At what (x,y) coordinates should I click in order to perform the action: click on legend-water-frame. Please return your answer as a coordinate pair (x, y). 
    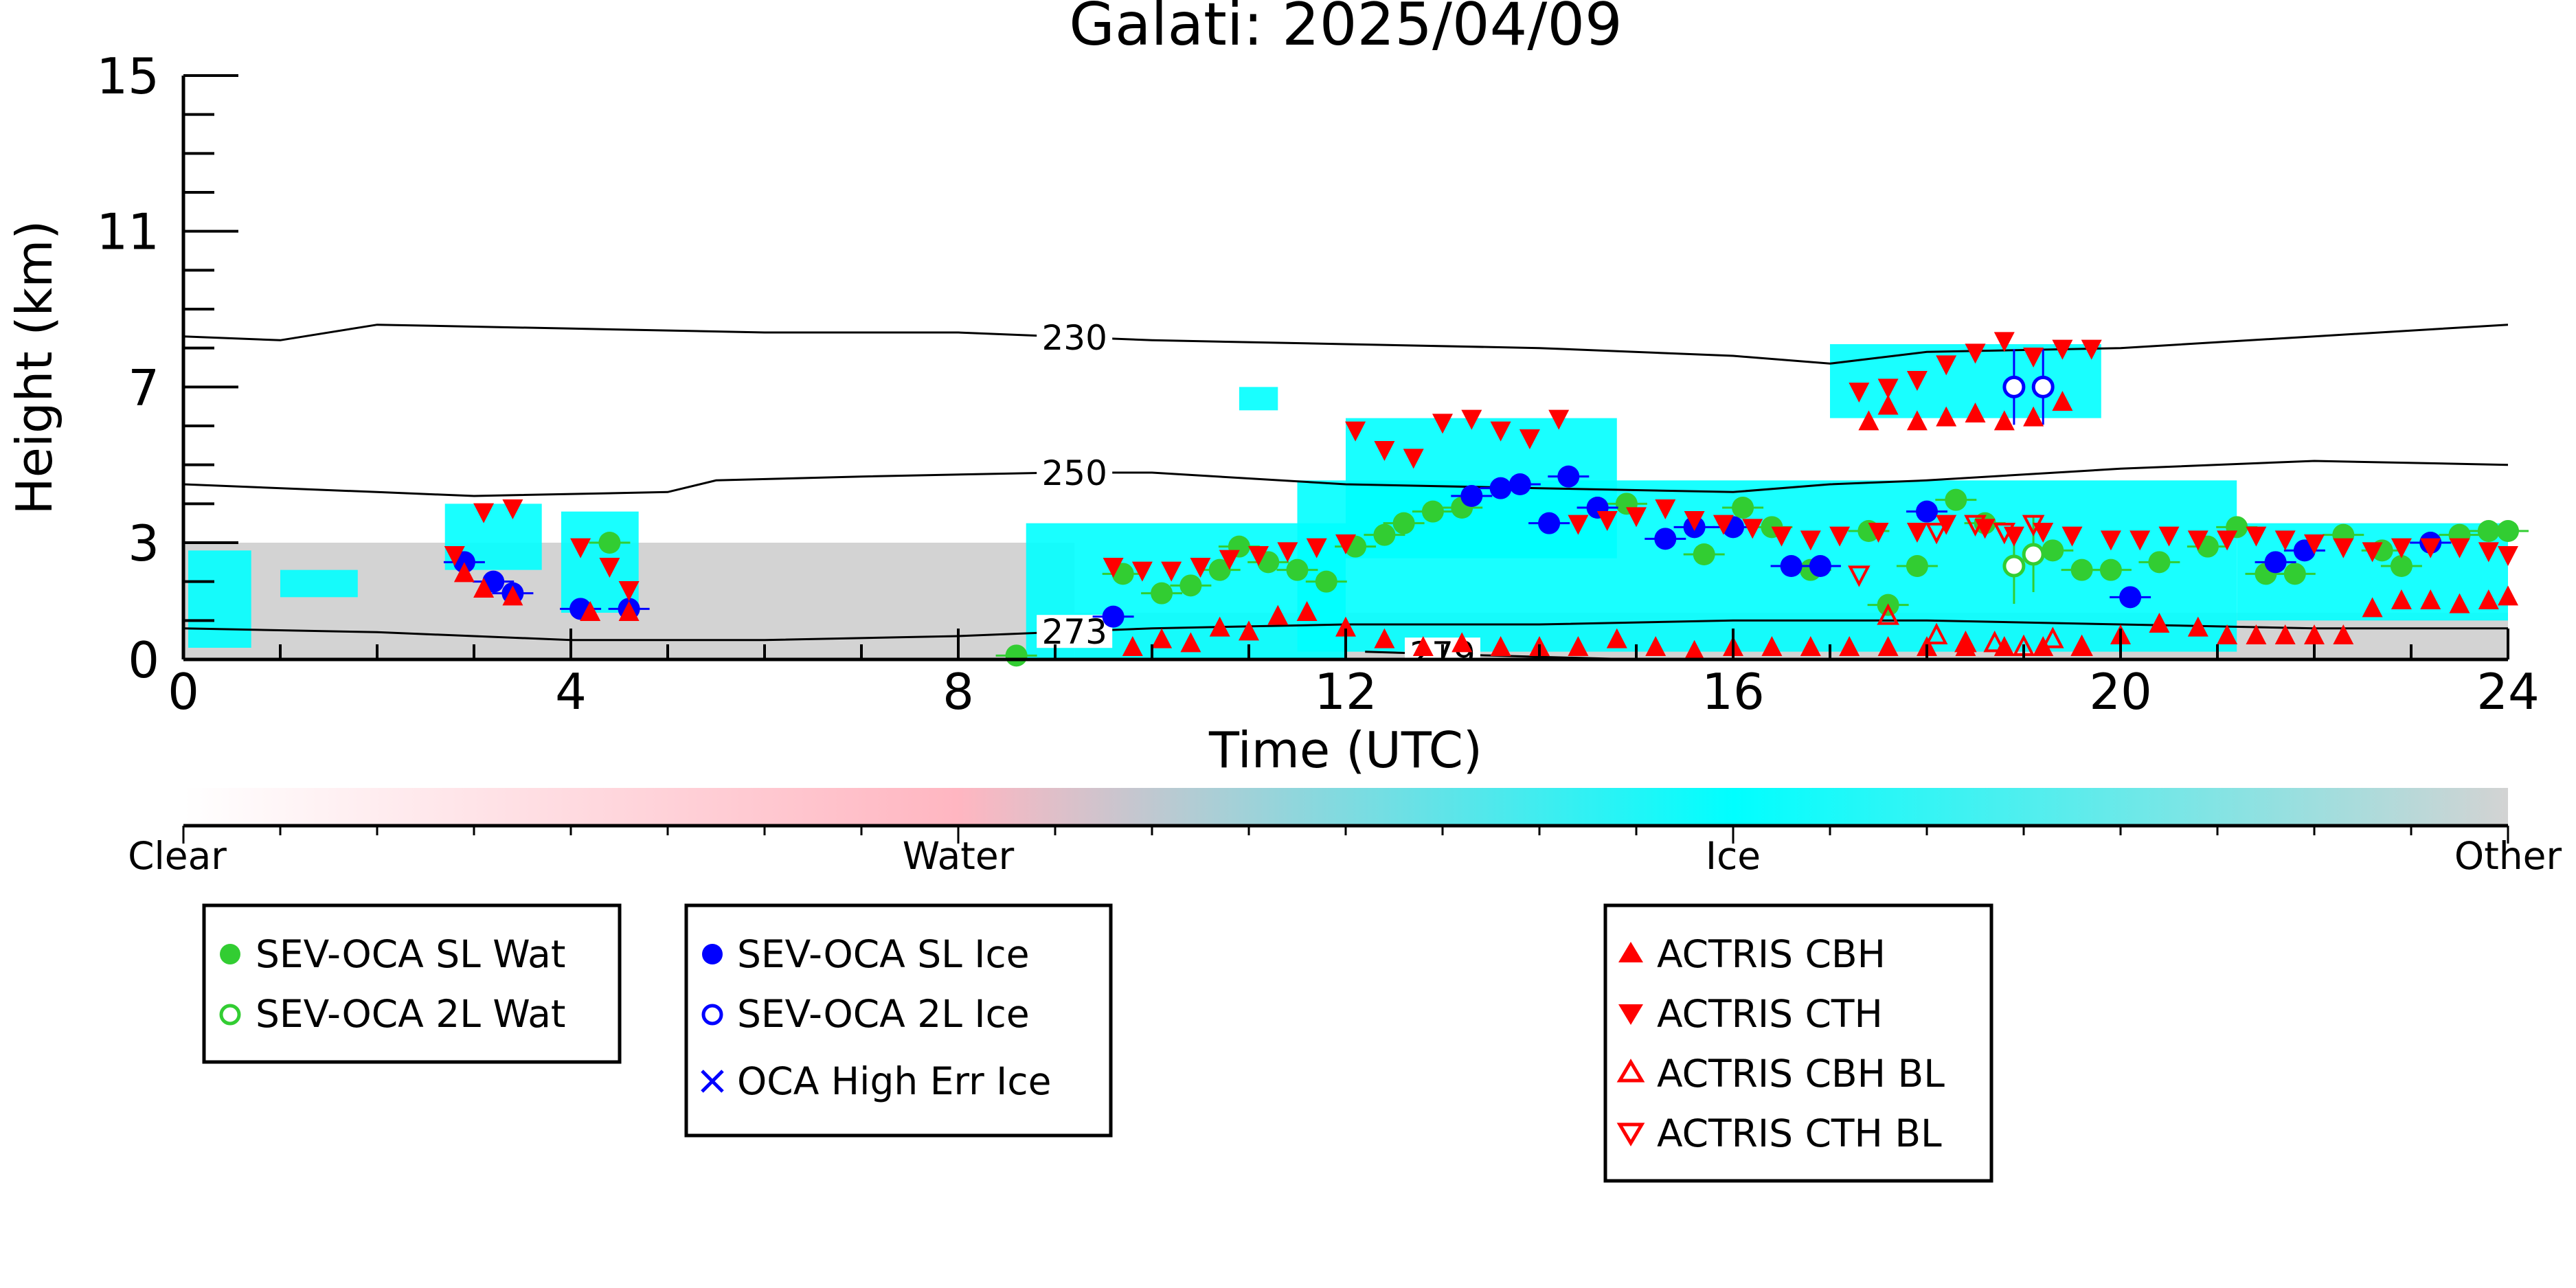
    Looking at the image, I should click on (412, 983).